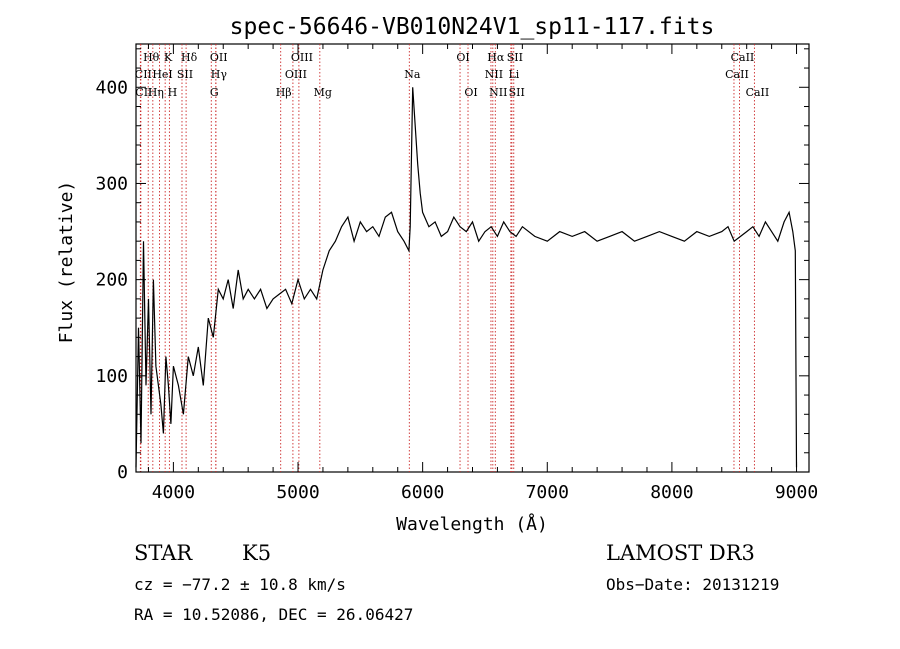 The height and width of the screenshot is (649, 900). Describe the element at coordinates (494, 74) in the screenshot. I see `line-label-21: NII` at that location.